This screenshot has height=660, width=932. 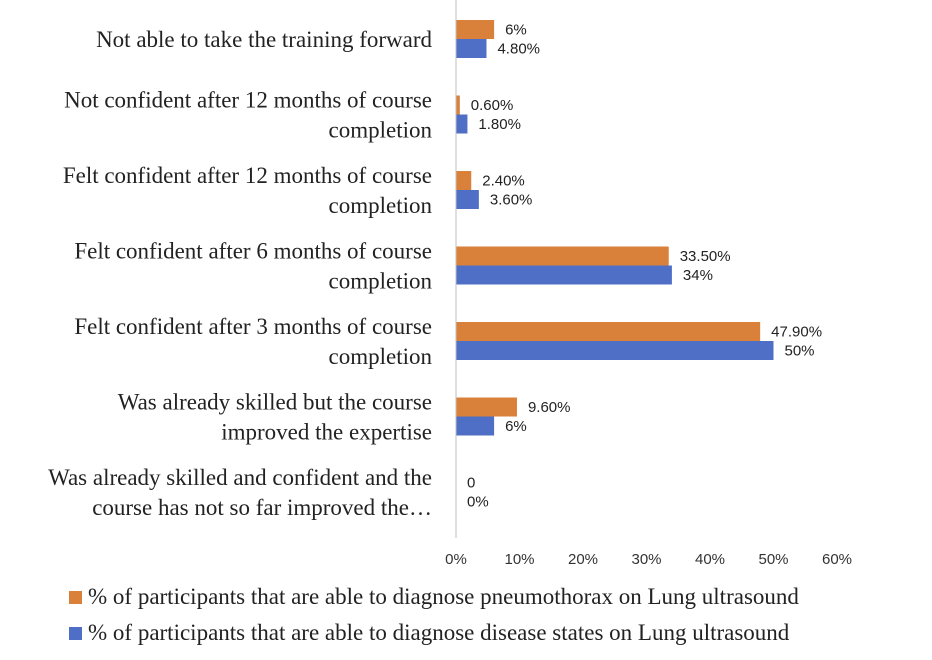 I want to click on category-label-2-line-2: completion, so click(x=381, y=130).